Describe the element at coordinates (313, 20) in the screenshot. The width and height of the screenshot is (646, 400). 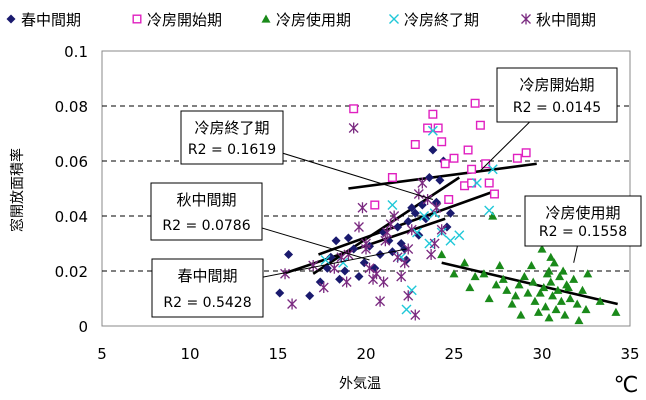
I see `legend-label: 冷房使用期` at that location.